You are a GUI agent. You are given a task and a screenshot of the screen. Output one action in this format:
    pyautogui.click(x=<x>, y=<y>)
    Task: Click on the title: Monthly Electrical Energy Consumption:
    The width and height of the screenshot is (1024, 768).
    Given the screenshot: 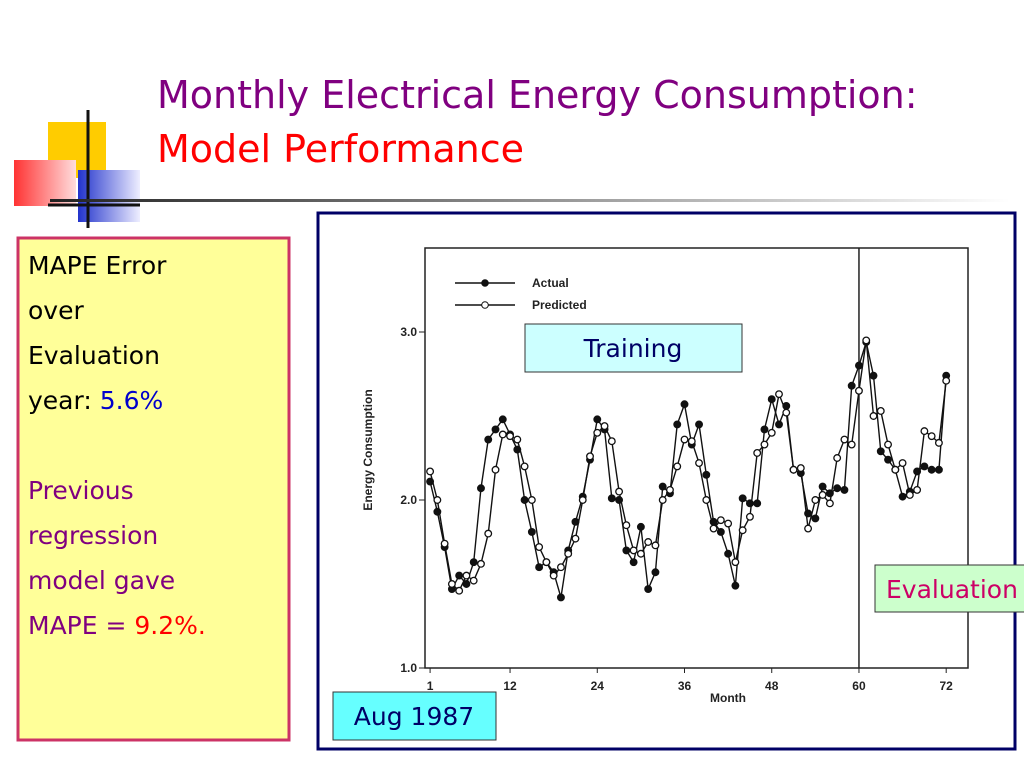 What is the action you would take?
    pyautogui.click(x=537, y=95)
    